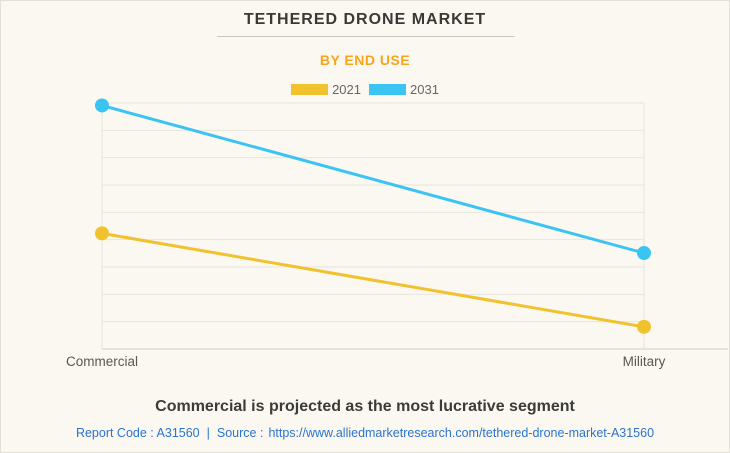 This screenshot has width=730, height=453. Describe the element at coordinates (644, 326) in the screenshot. I see `data-point-2021-Military` at that location.